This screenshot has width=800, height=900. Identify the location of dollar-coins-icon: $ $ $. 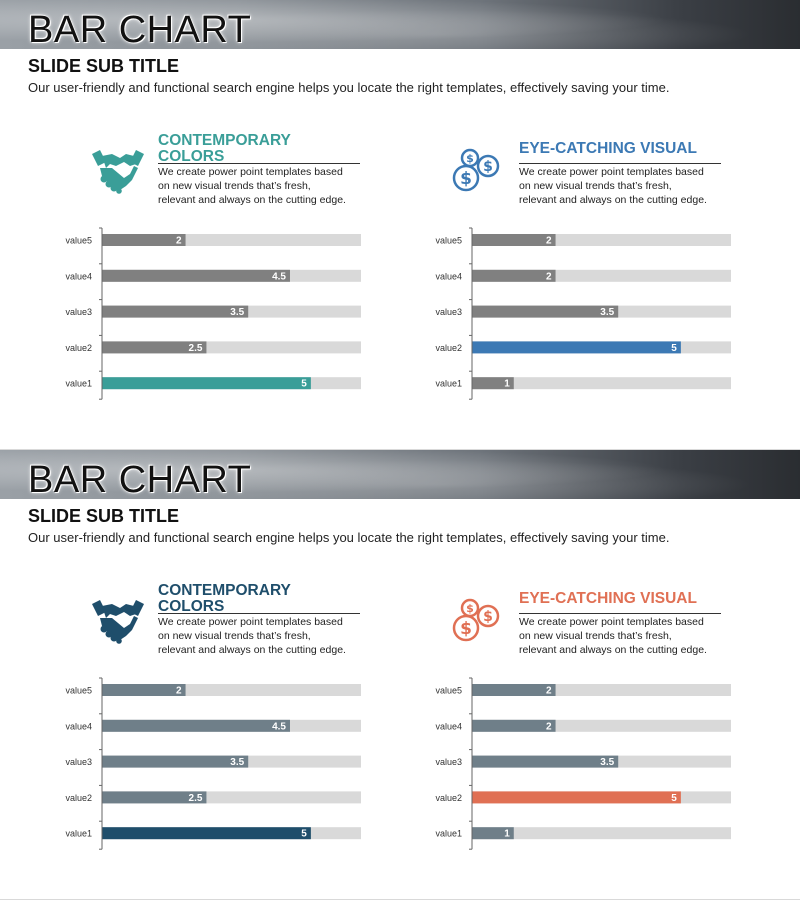
(476, 170).